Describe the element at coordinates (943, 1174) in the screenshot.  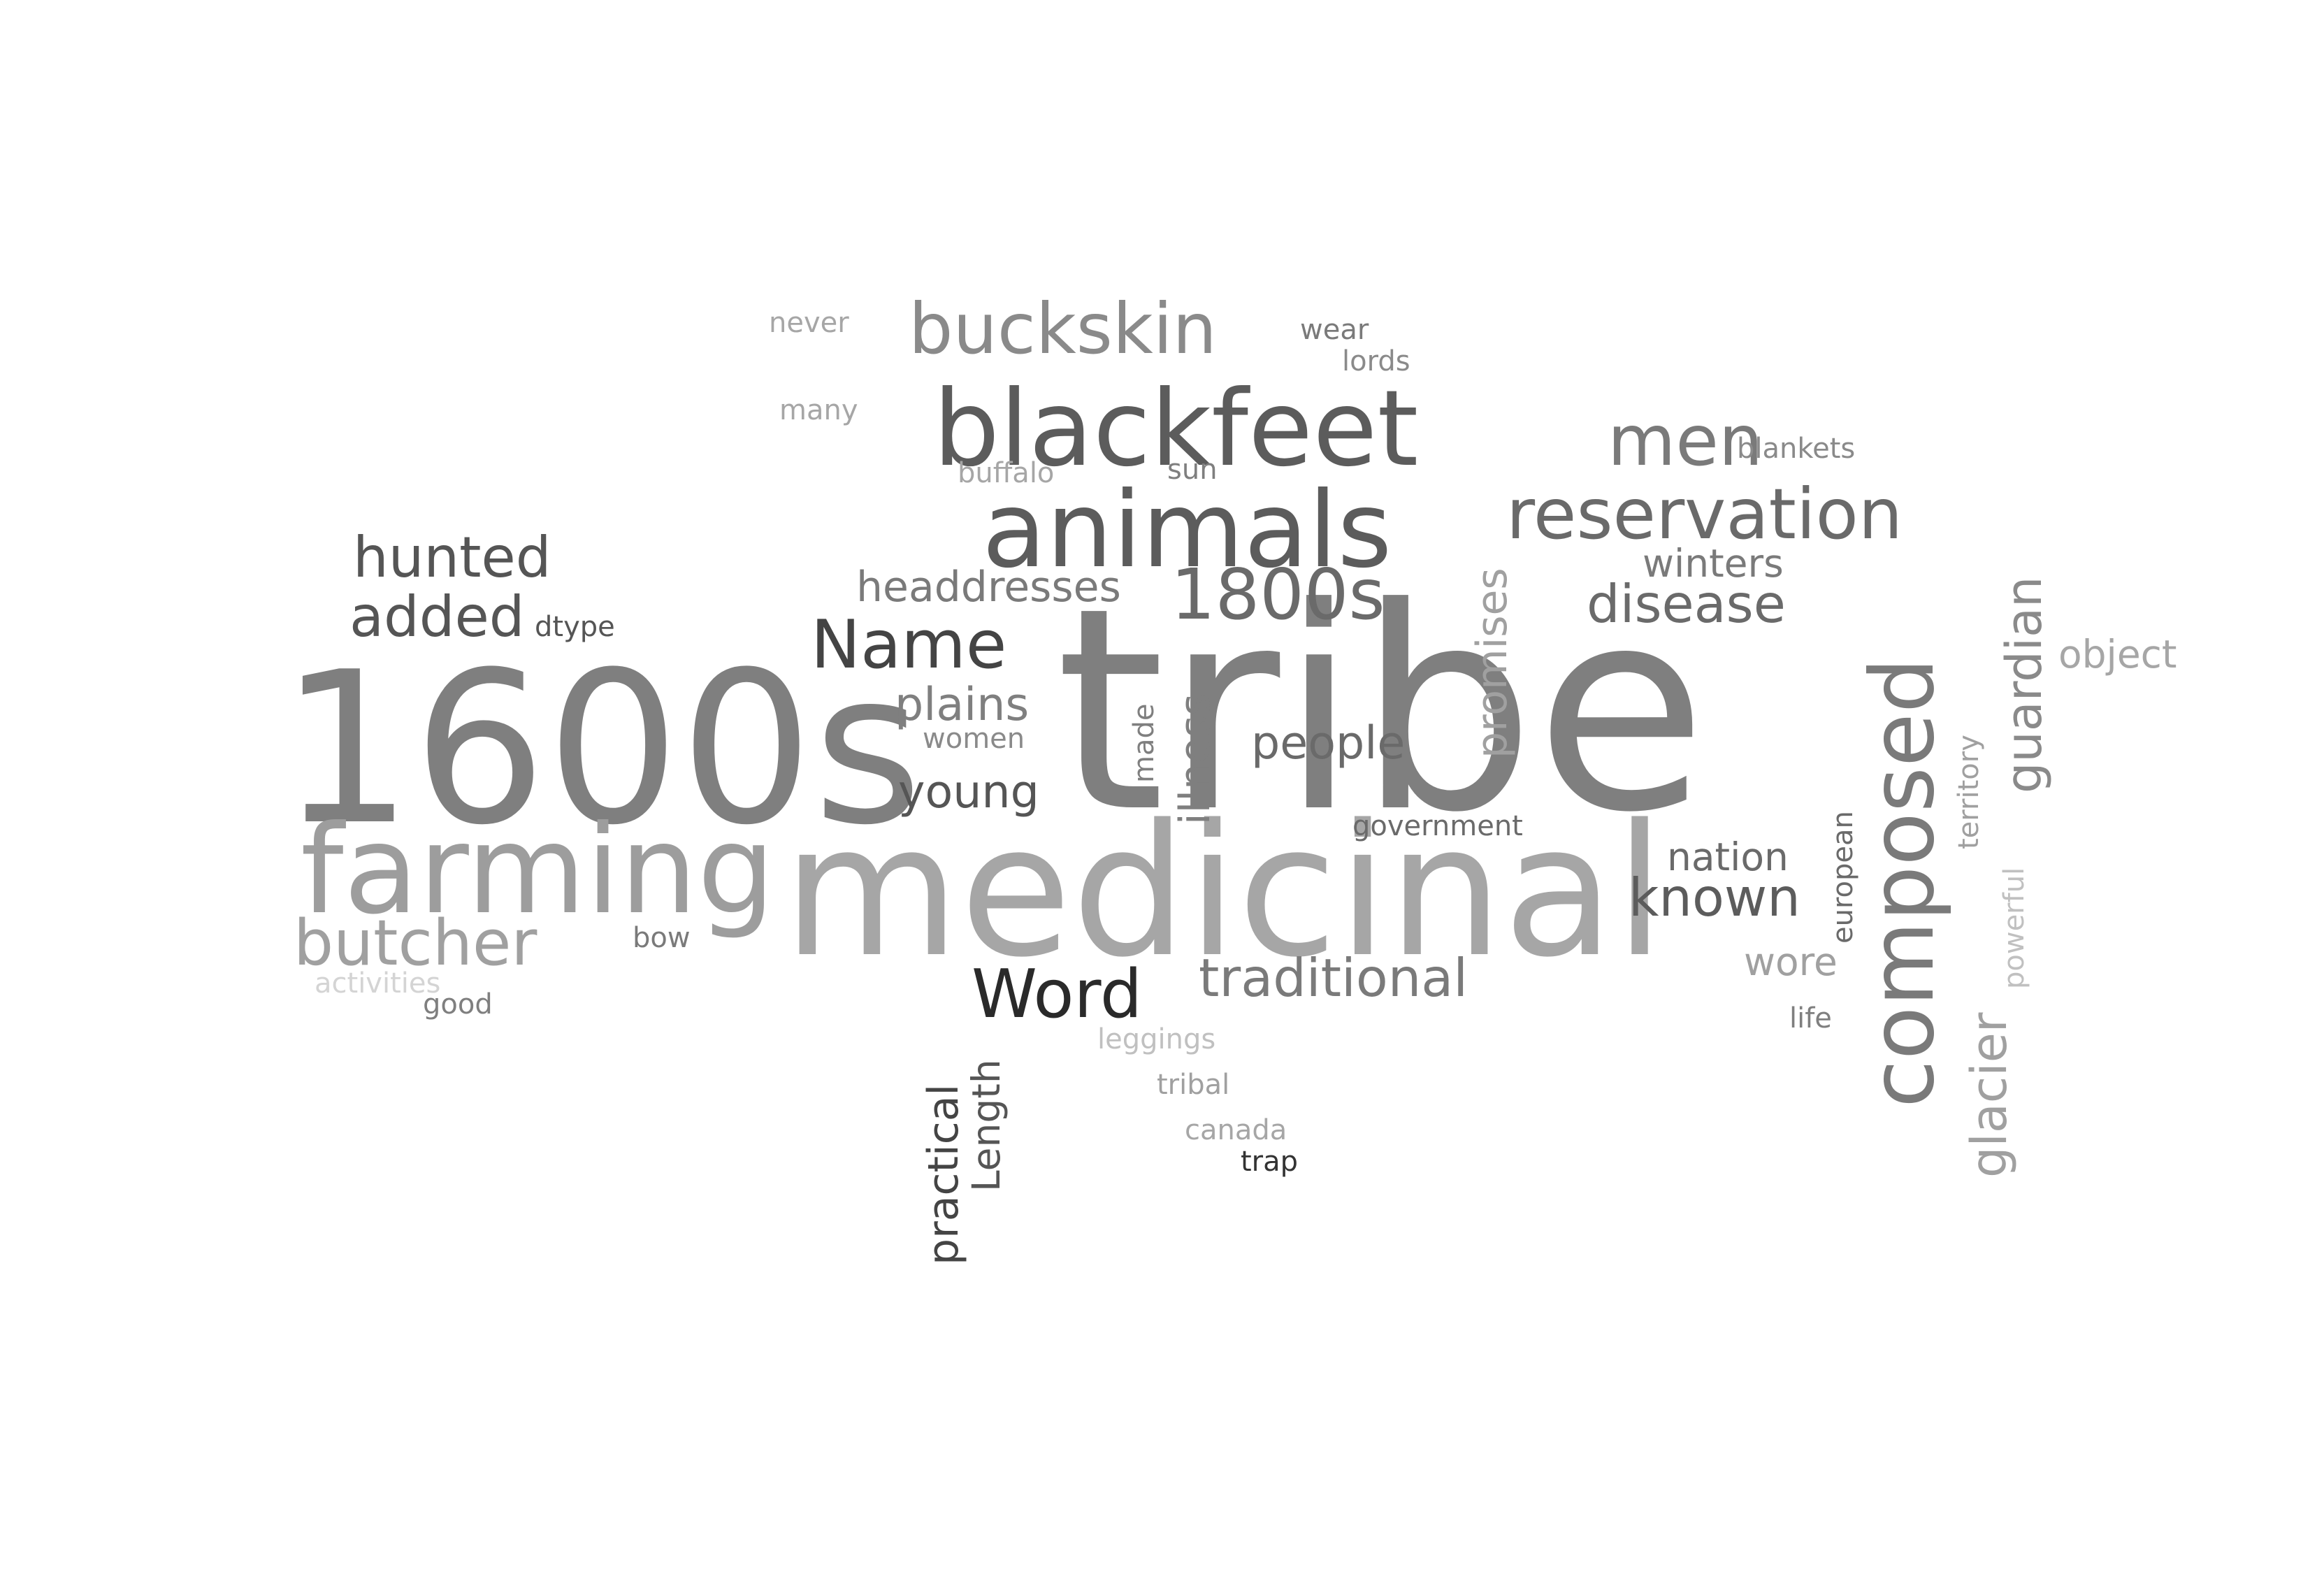
I see `cloud-word: practical` at that location.